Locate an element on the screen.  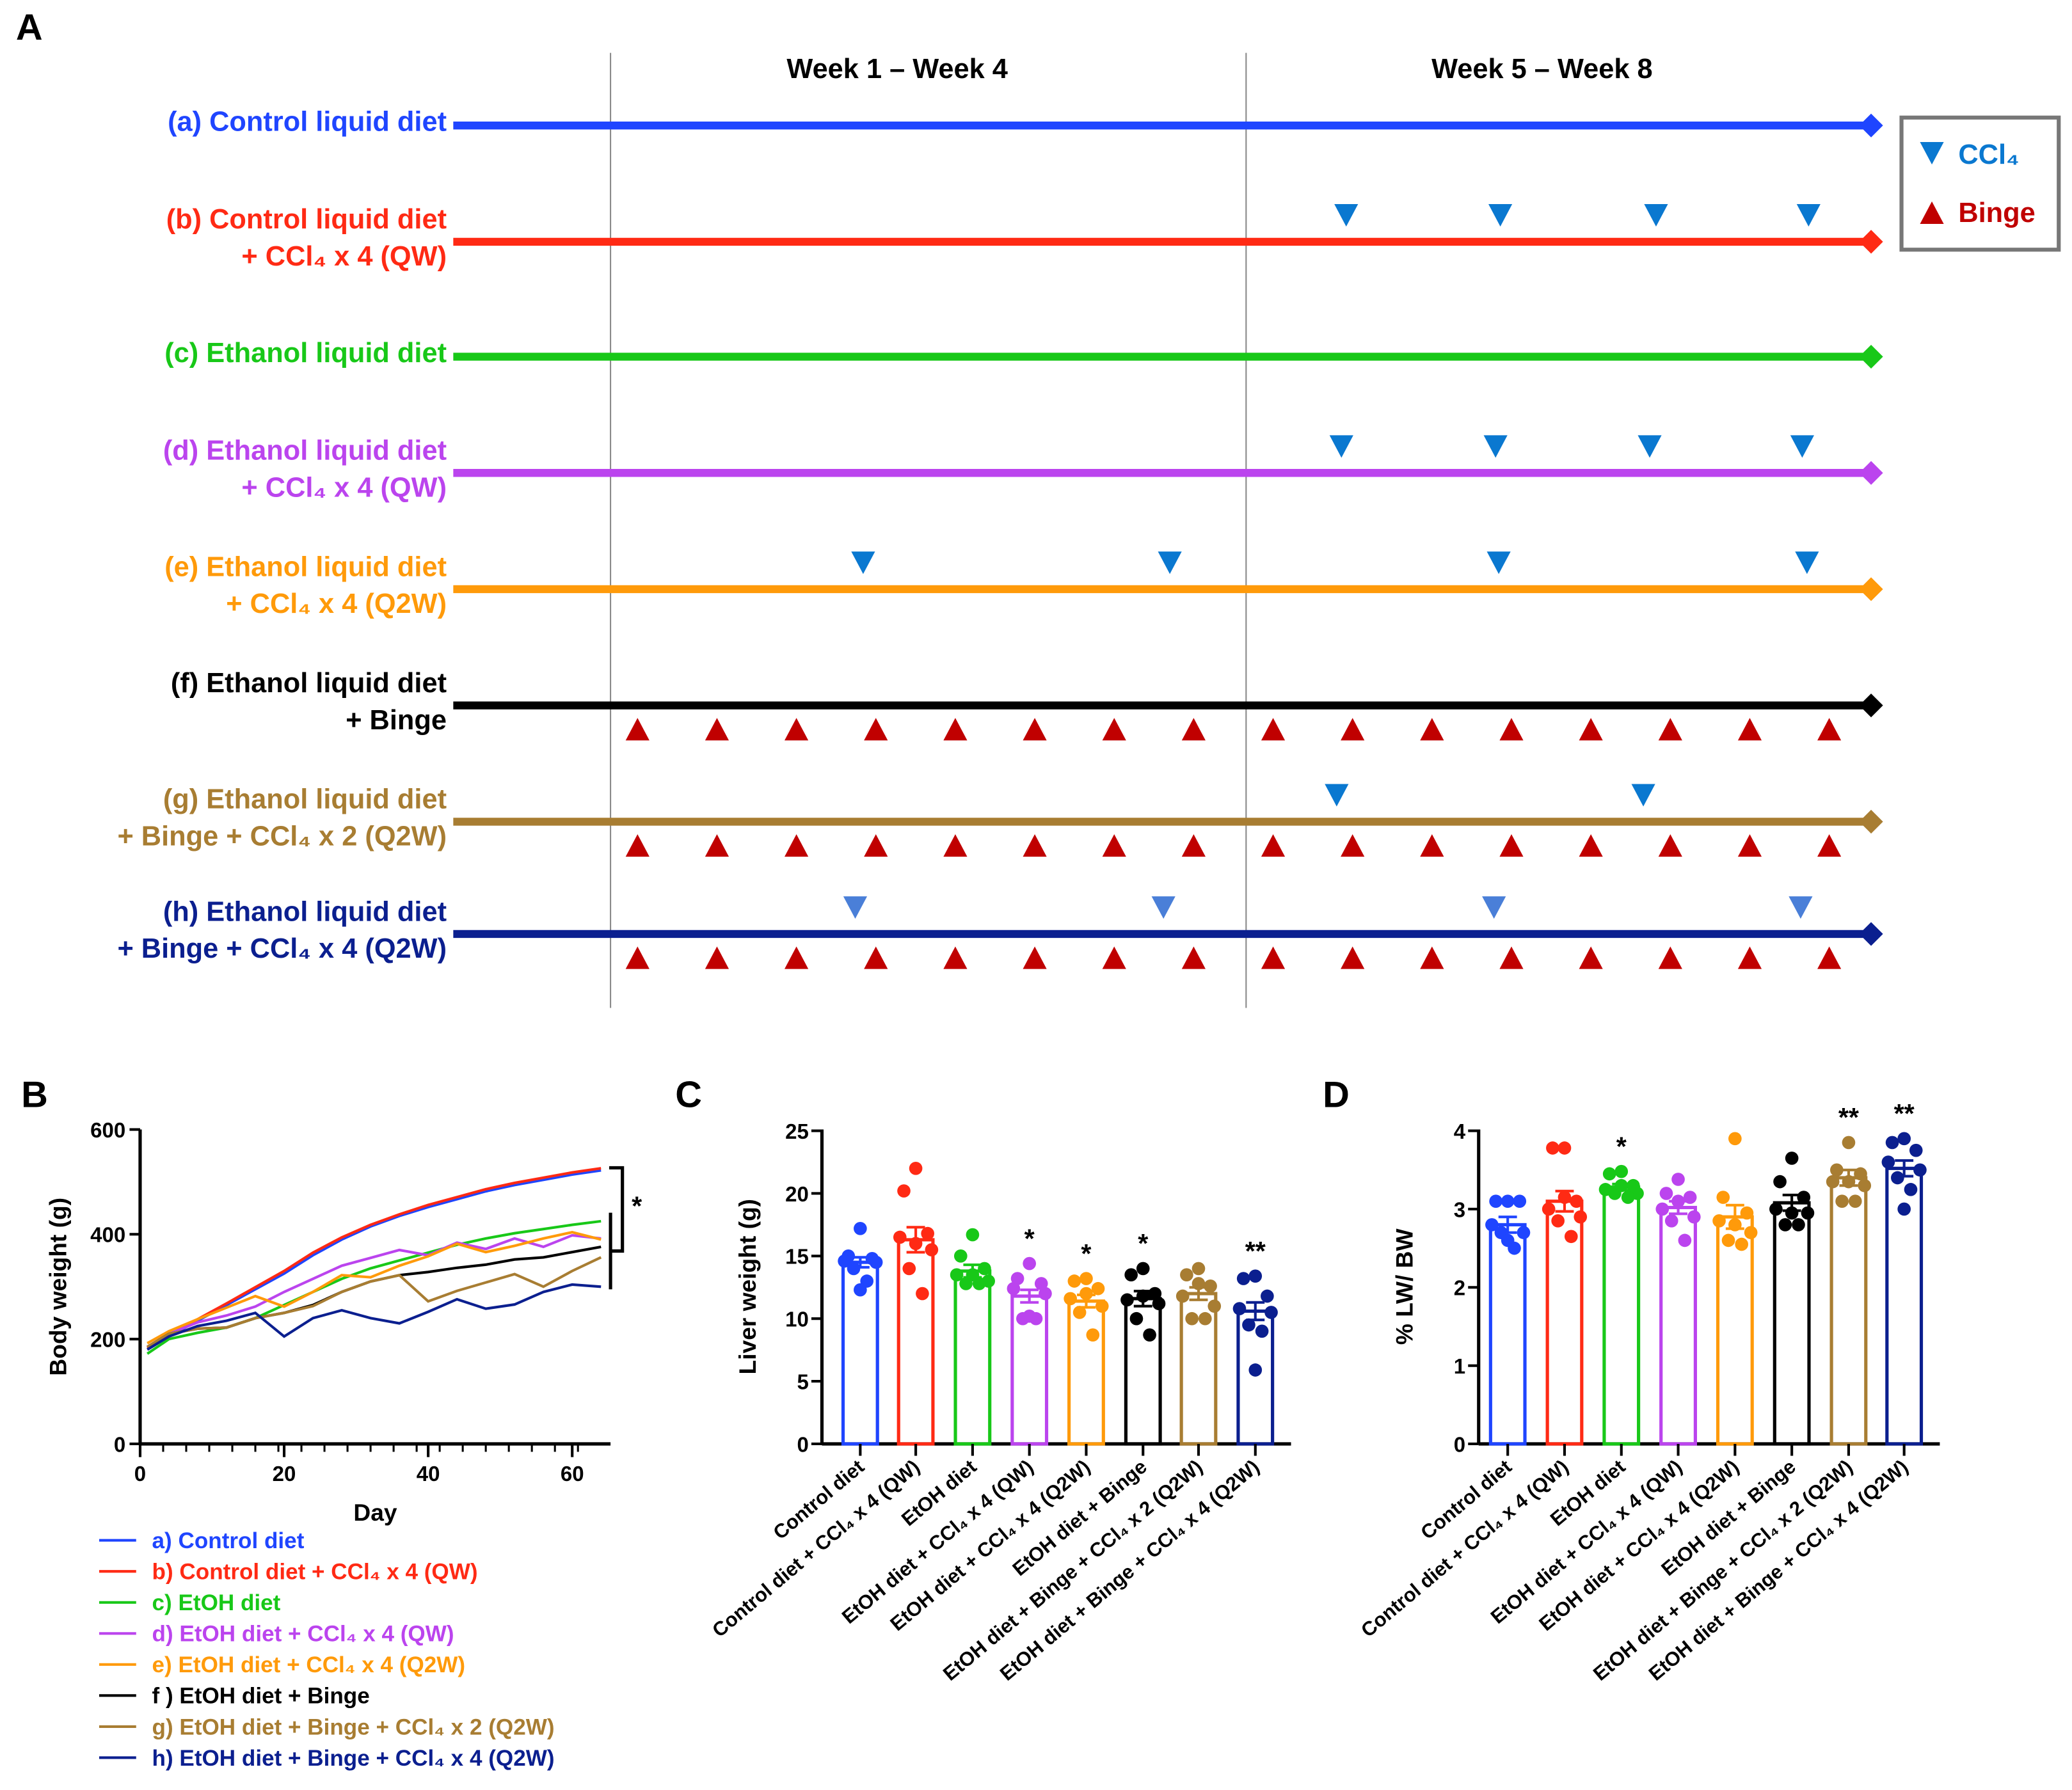
x-tick-label: EtOH diet + Binge + CCl₄ x 2 (Q2W) is located at coordinates (1723, 1570).